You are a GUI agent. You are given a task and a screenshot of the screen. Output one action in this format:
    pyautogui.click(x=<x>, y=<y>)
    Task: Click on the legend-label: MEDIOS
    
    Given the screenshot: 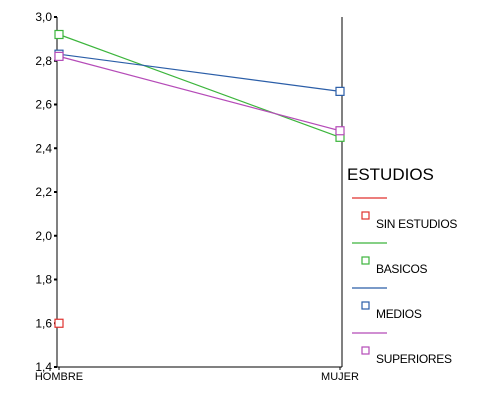 What is the action you would take?
    pyautogui.click(x=399, y=314)
    